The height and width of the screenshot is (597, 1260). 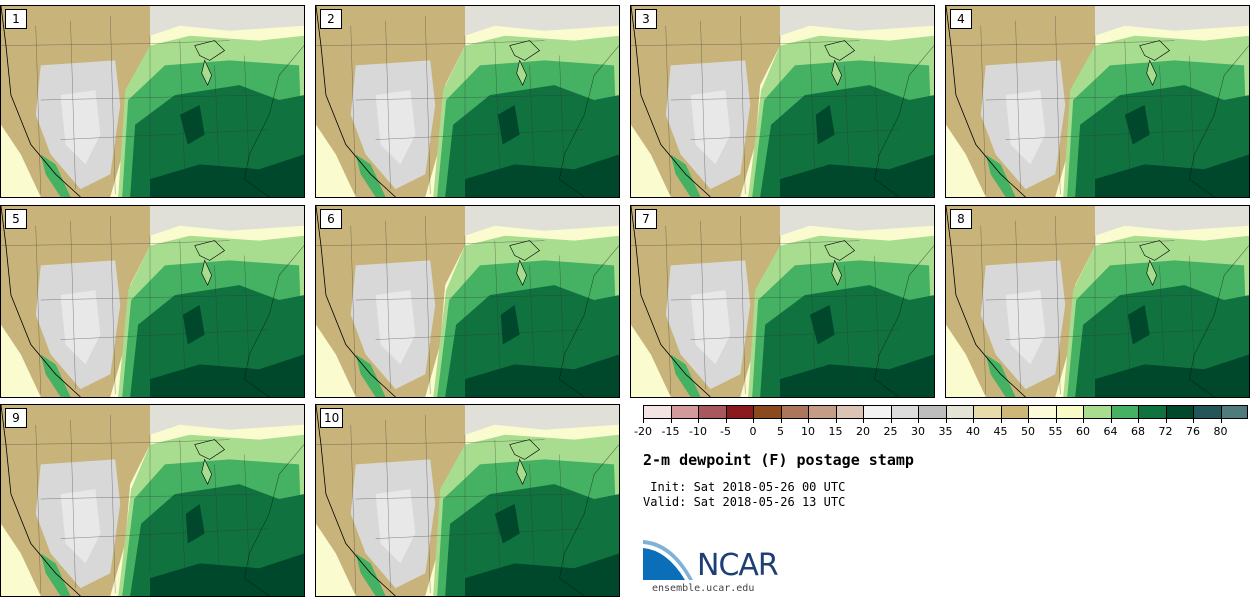 I want to click on member-label: 10, so click(x=332, y=418).